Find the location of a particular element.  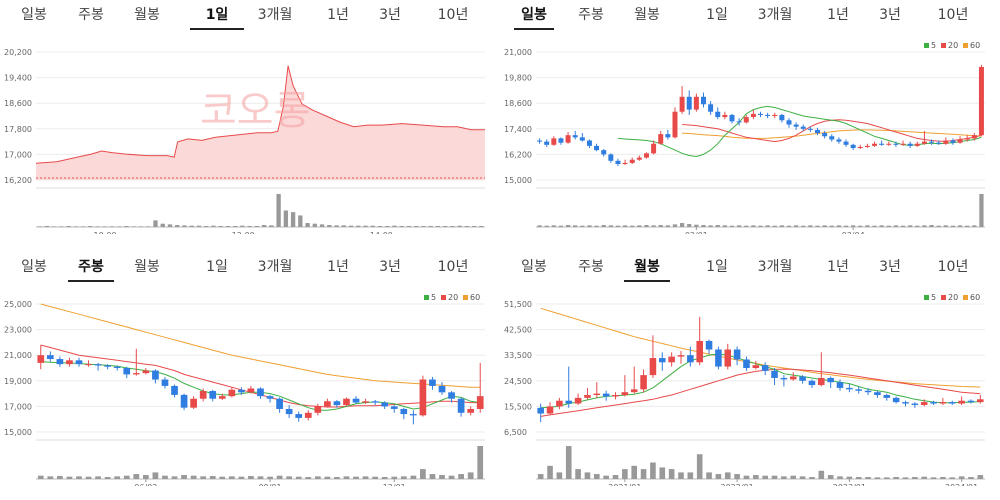

y-tick-label: 15,500 is located at coordinates (518, 406).